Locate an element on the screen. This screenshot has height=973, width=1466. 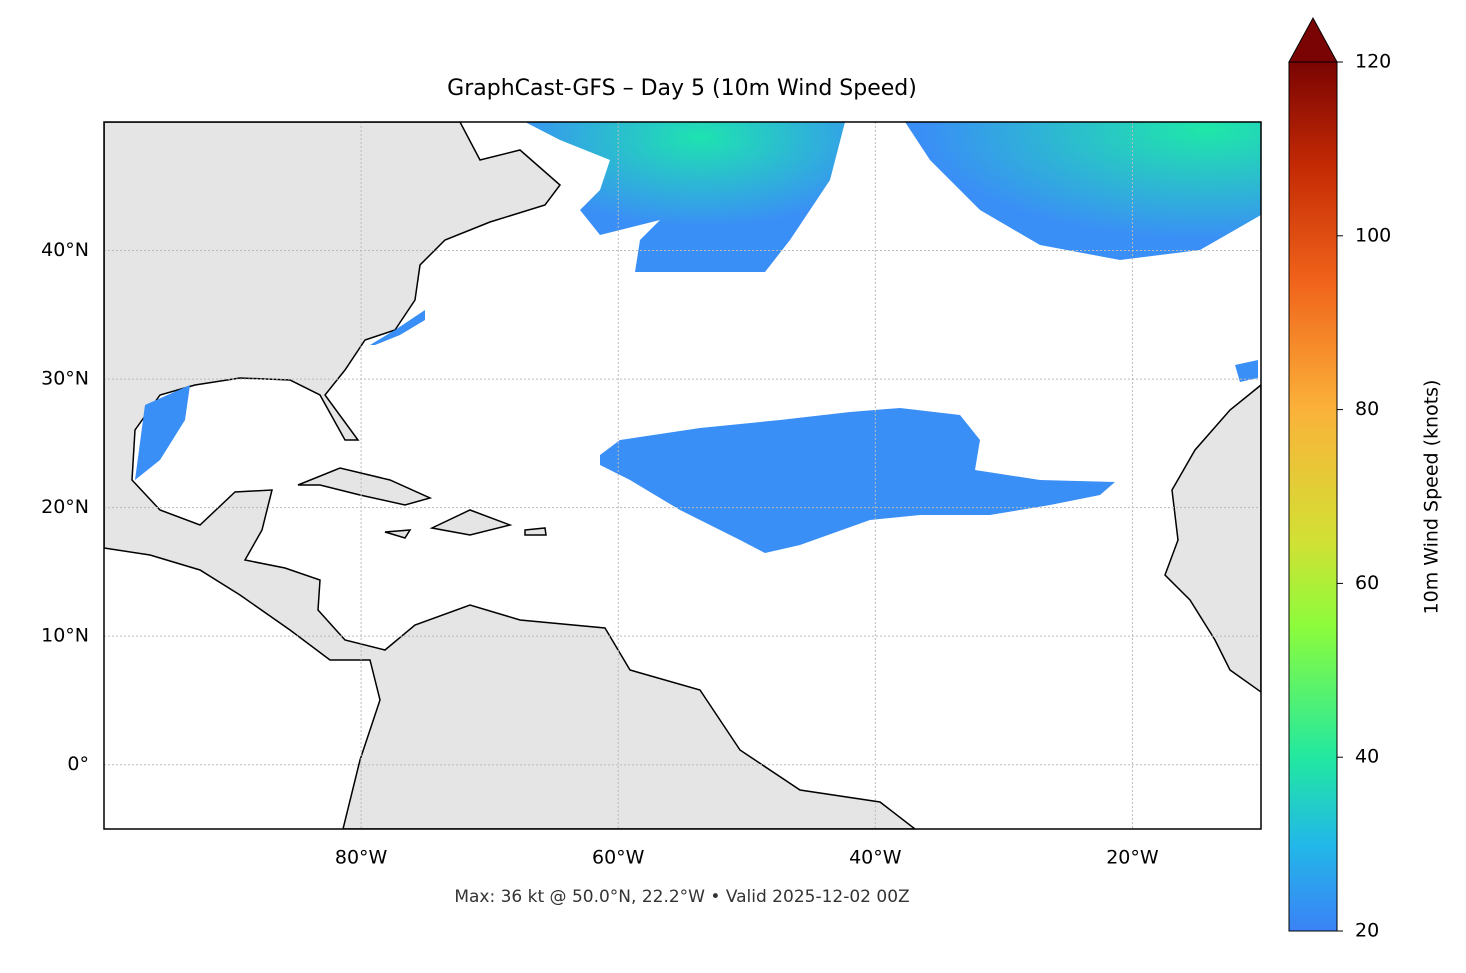
colorbar-label: 10m Wind Speed (knots) is located at coordinates (1432, 497).